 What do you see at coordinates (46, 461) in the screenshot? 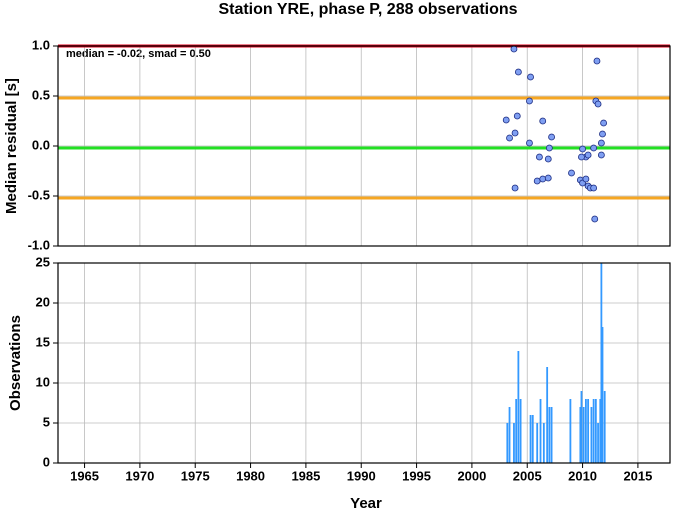
I see `y-tick-label: 0` at bounding box center [46, 461].